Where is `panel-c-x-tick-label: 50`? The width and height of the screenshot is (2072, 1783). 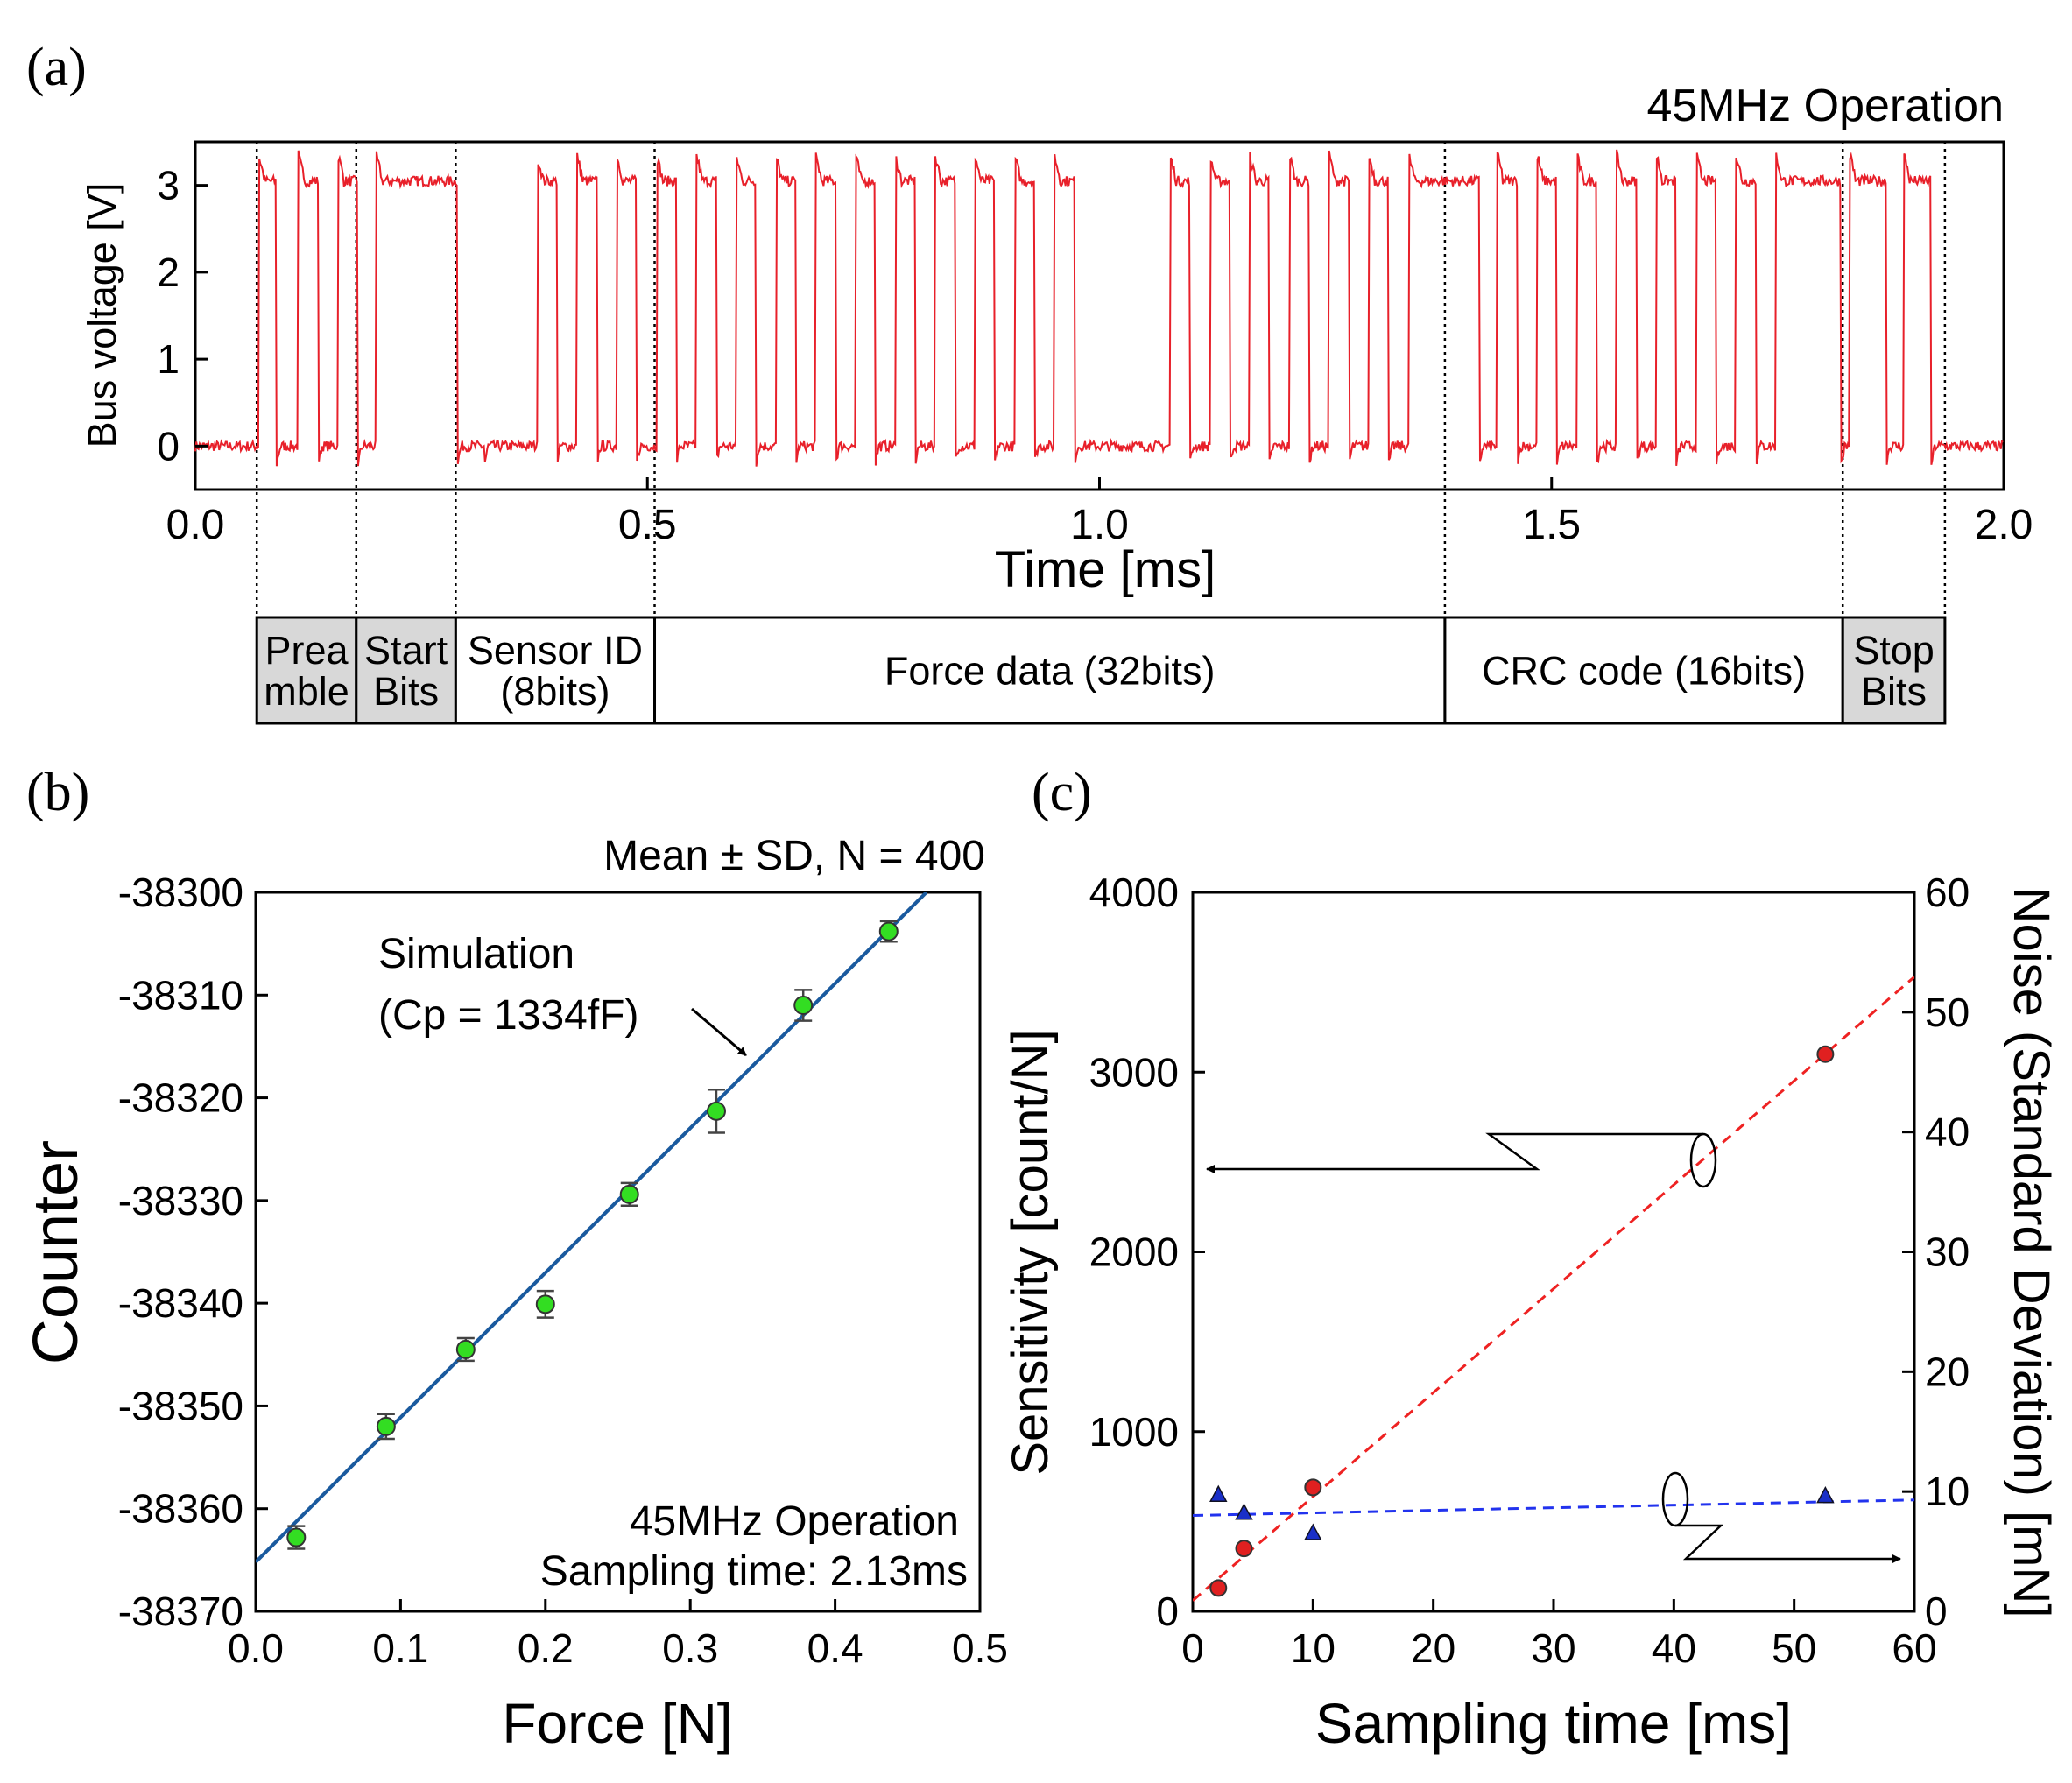 panel-c-x-tick-label: 50 is located at coordinates (1794, 1648).